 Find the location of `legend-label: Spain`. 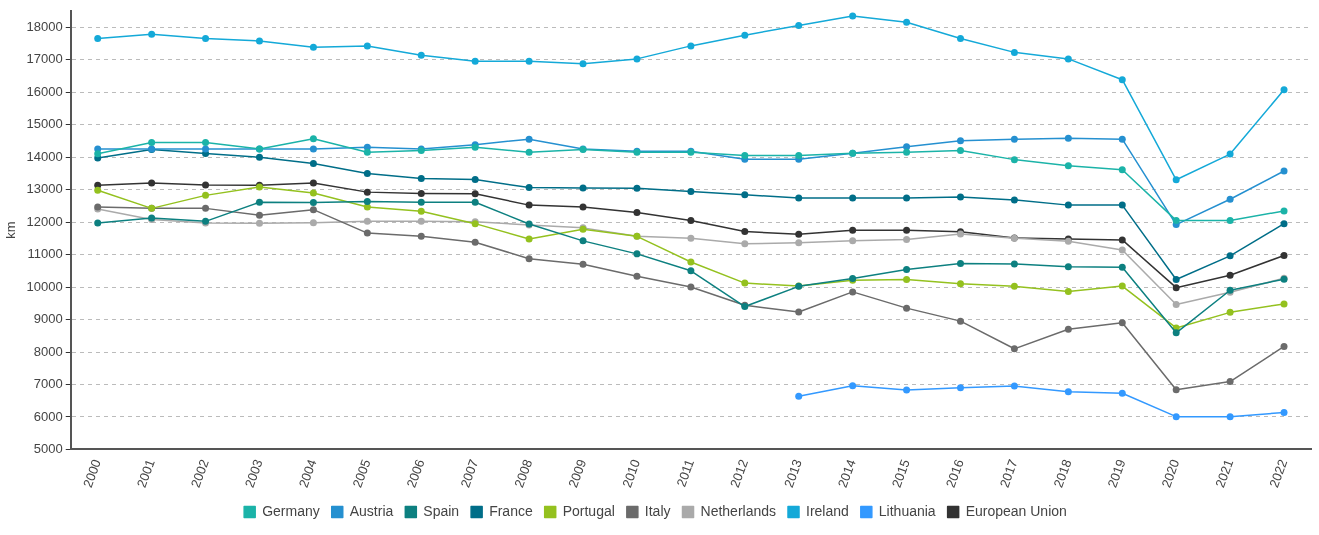

legend-label: Spain is located at coordinates (441, 510).